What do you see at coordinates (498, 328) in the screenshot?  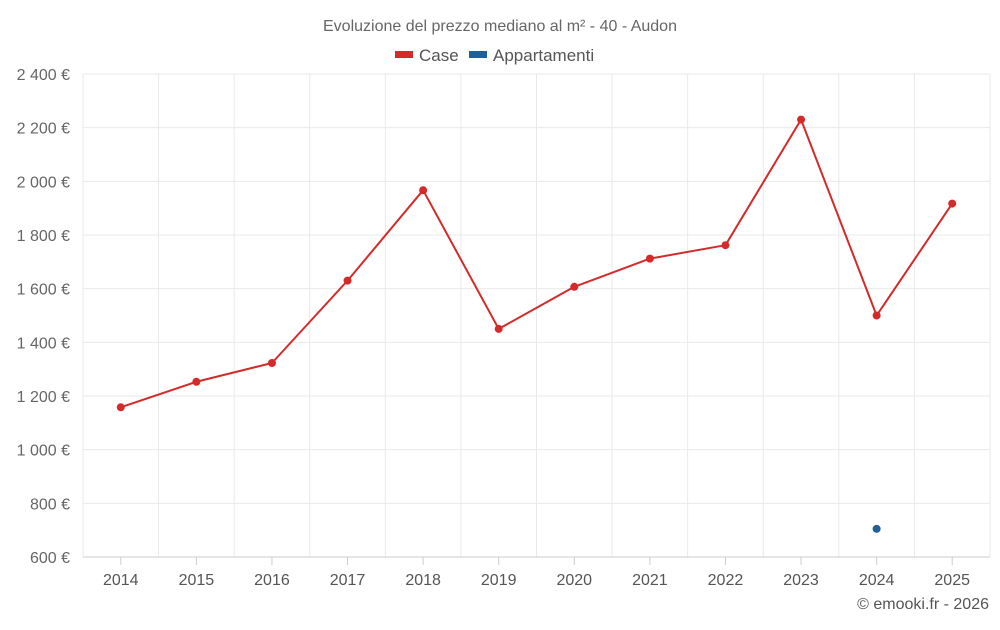 I see `data-point-case-2019` at bounding box center [498, 328].